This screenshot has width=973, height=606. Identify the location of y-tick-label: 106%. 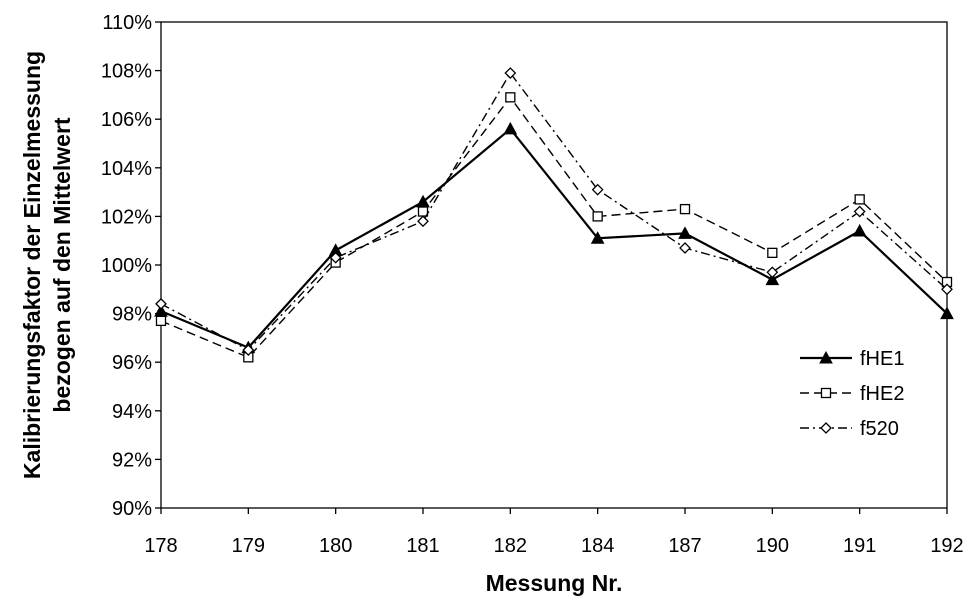
(126, 120).